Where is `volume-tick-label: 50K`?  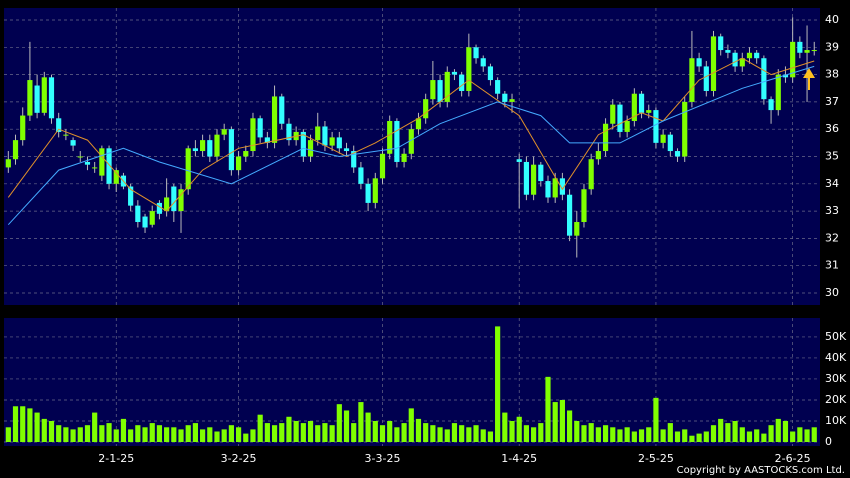
volume-tick-label: 50K is located at coordinates (836, 336).